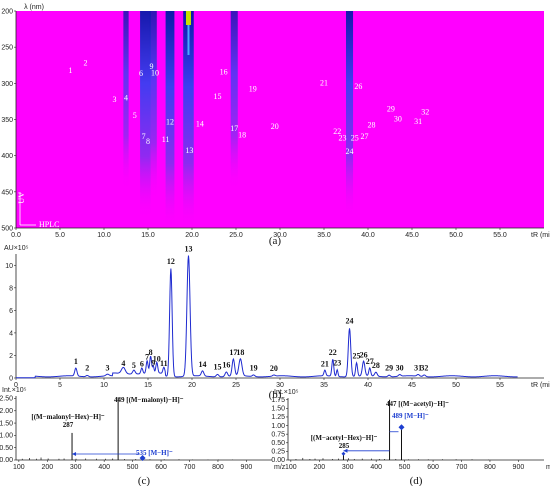 The height and width of the screenshot is (486, 550). I want to click on heatmap-y-tick-label: 250, so click(7, 48).